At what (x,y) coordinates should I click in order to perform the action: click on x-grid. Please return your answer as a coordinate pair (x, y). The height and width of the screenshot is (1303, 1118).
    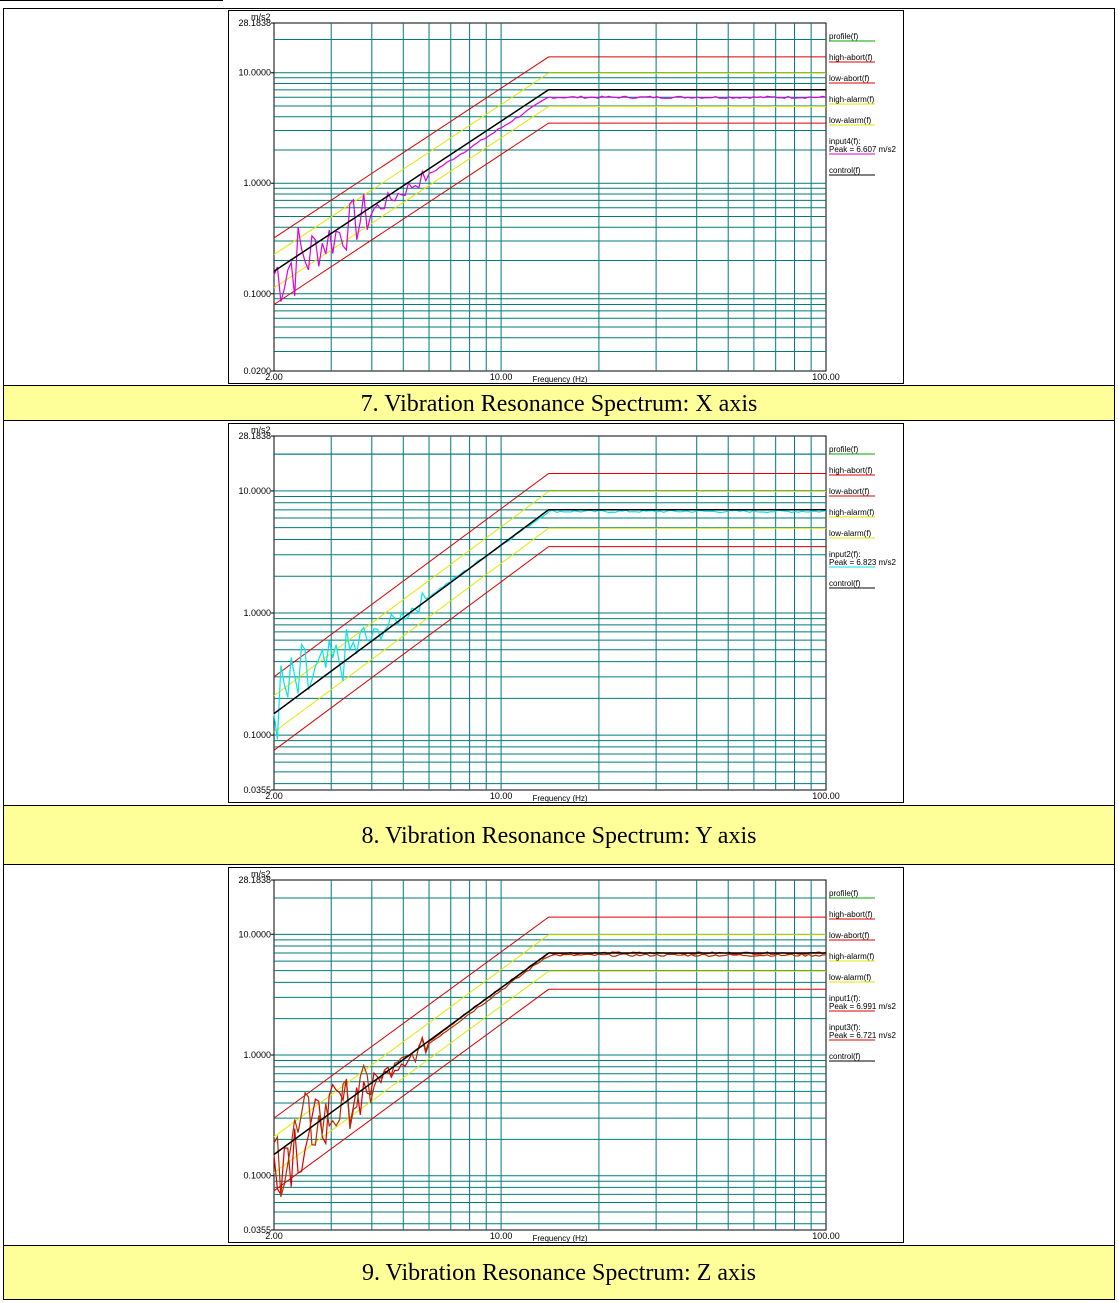
    Looking at the image, I should click on (571, 197).